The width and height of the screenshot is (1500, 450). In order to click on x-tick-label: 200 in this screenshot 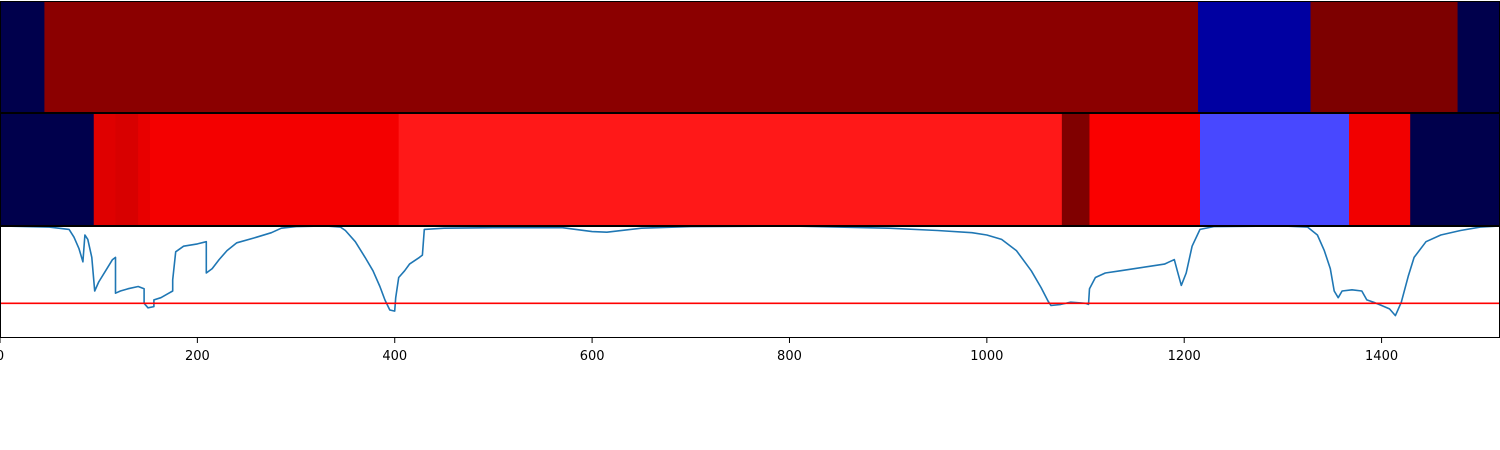, I will do `click(197, 356)`.